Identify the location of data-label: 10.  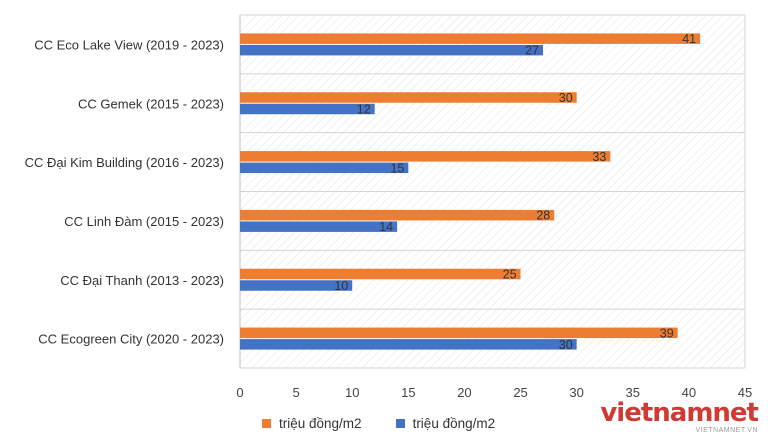
(341, 286).